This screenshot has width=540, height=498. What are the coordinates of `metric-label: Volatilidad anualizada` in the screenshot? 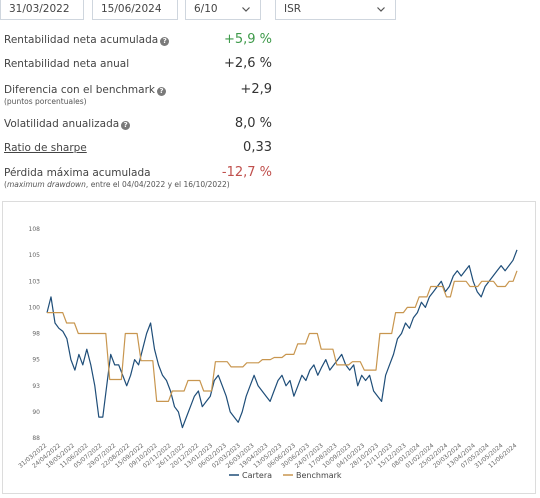 It's located at (62, 124).